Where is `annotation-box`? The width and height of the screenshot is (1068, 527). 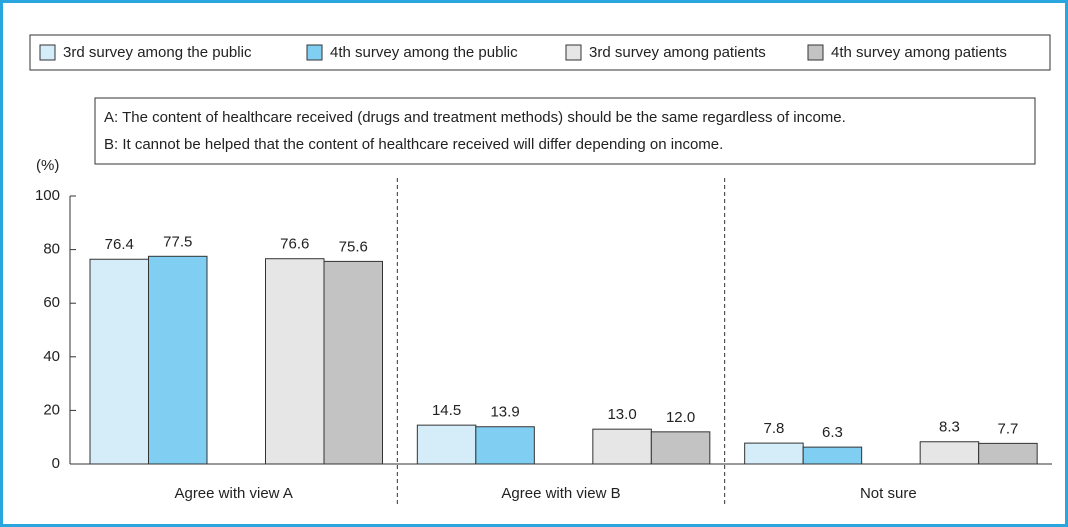 annotation-box is located at coordinates (565, 131).